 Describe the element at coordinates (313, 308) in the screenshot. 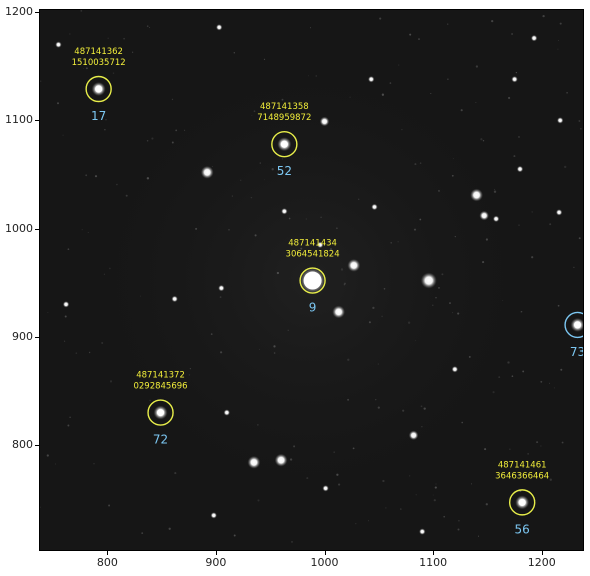

I see `source-number-label: 9` at that location.